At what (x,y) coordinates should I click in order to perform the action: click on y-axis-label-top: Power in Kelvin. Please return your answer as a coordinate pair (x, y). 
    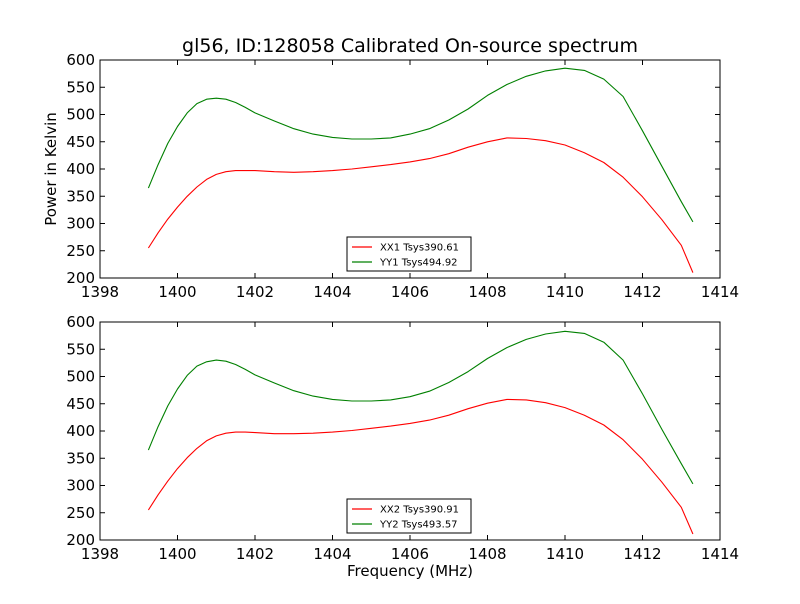
    Looking at the image, I should click on (51, 169).